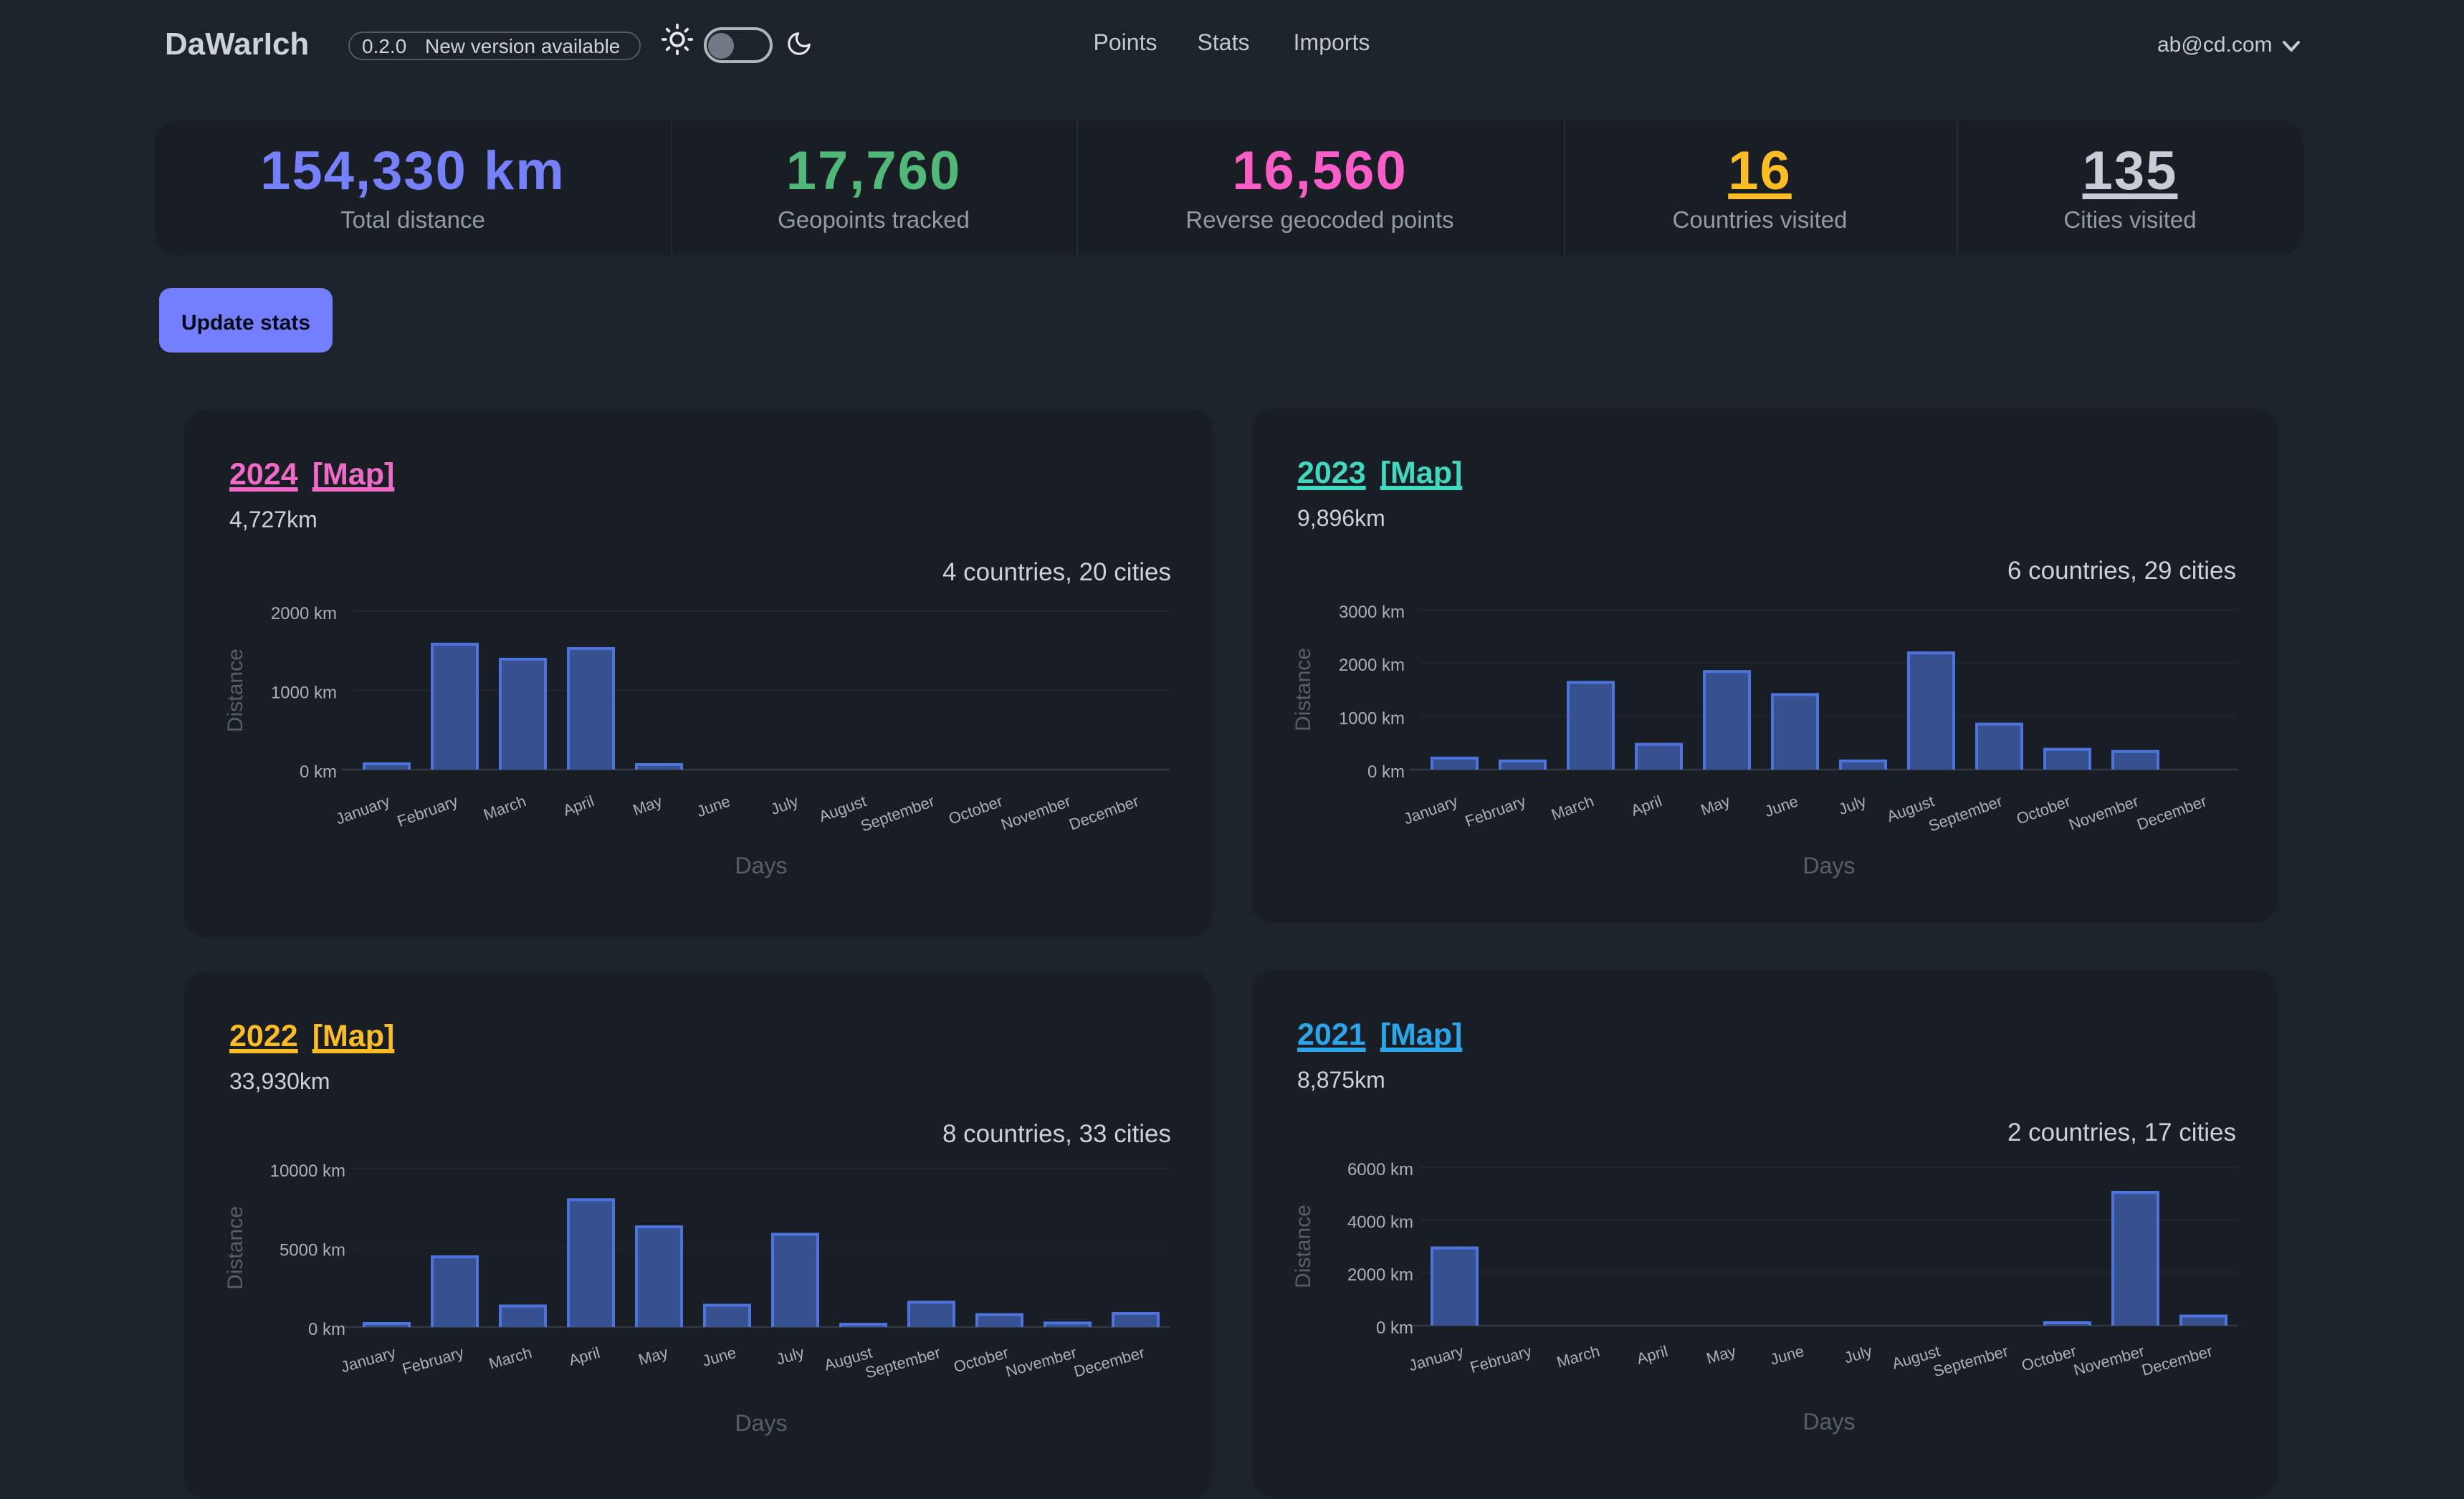  Describe the element at coordinates (312, 1250) in the screenshot. I see `svg-text: 5000 km` at that location.